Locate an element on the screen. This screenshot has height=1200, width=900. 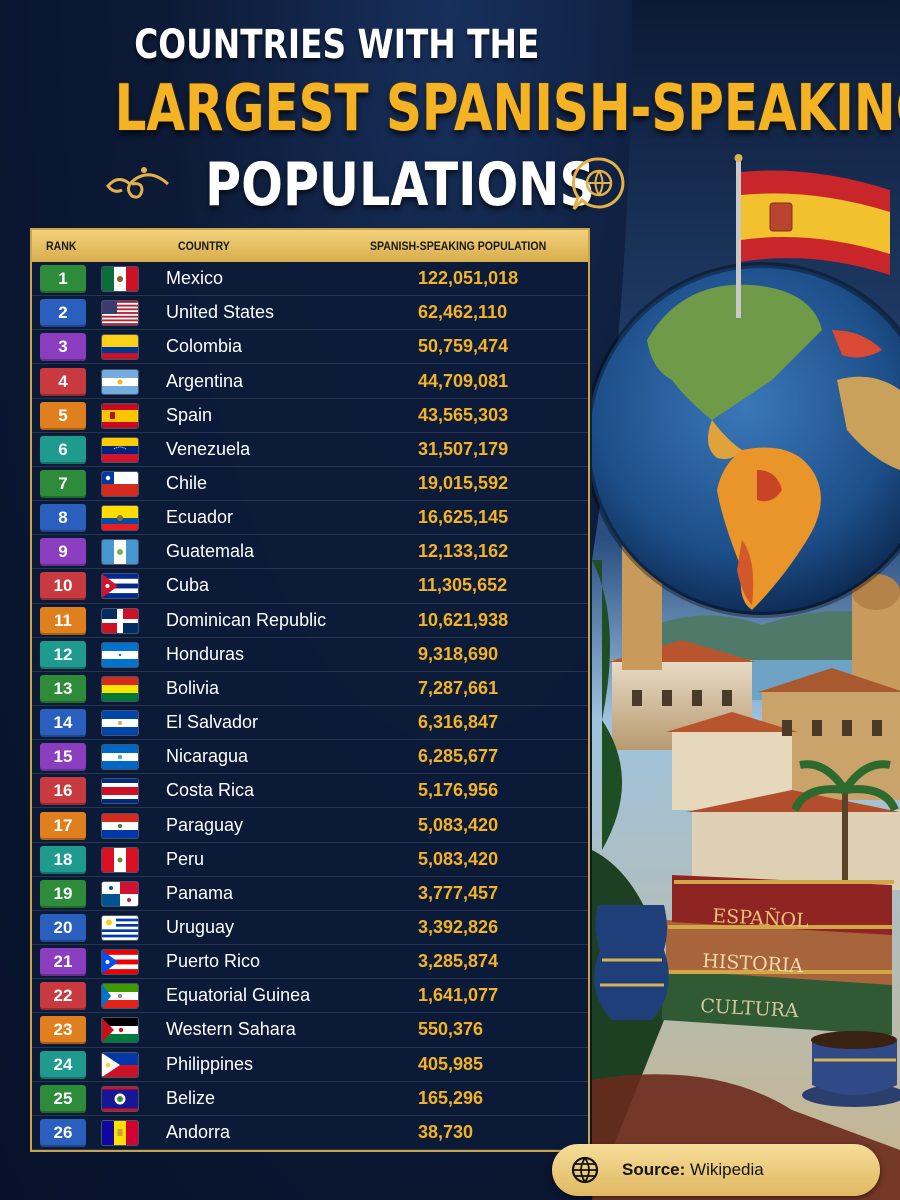
rank-badge: 13 is located at coordinates (63, 688).